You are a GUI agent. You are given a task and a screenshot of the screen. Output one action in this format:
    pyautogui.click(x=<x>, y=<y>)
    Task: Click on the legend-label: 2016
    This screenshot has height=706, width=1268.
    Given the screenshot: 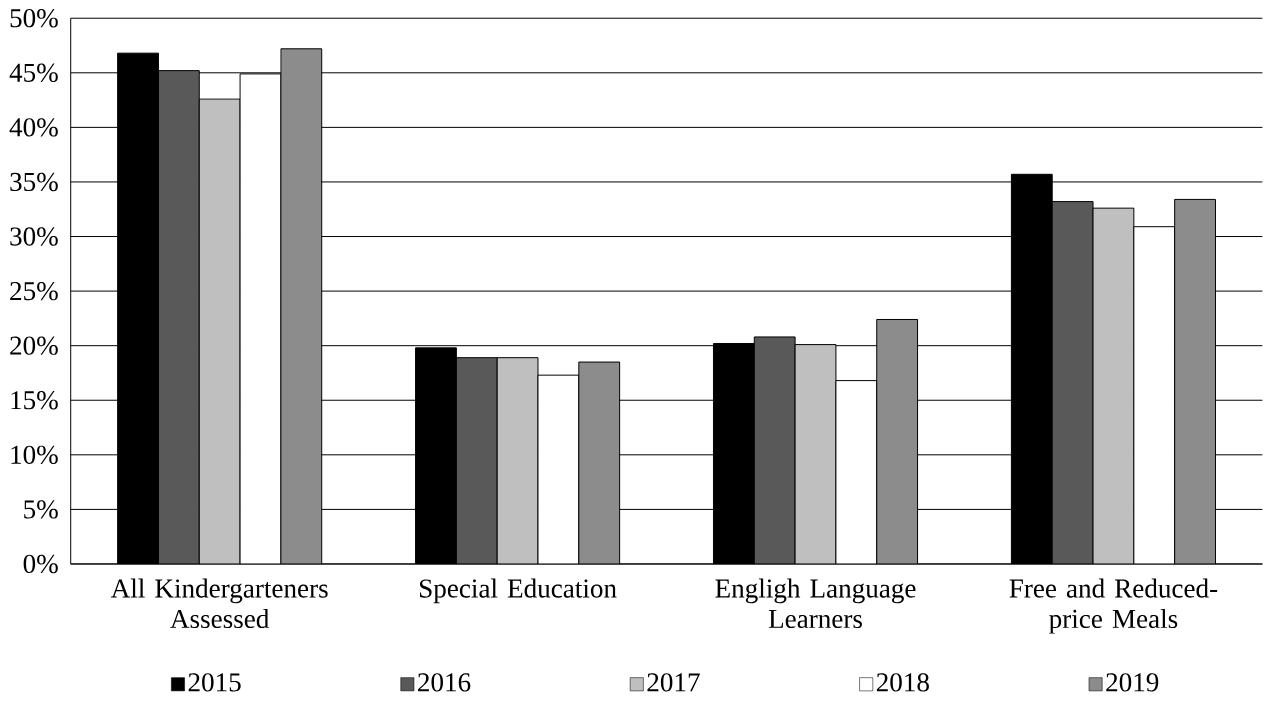 What is the action you would take?
    pyautogui.click(x=444, y=682)
    